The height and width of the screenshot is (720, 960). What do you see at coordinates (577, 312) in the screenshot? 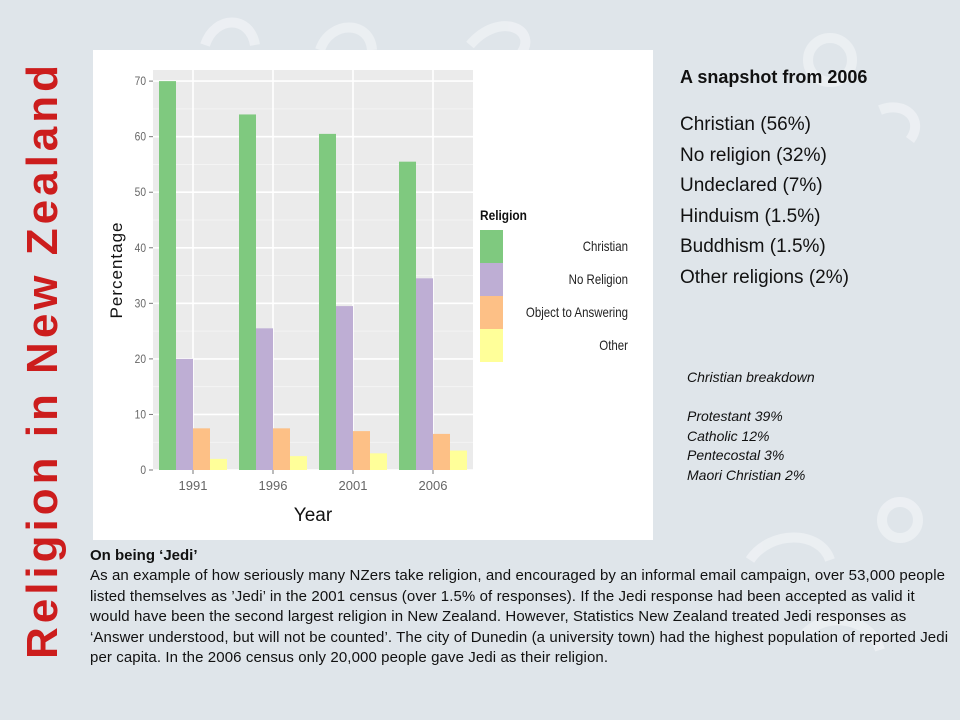
I see `legend-label: Object to Answering` at bounding box center [577, 312].